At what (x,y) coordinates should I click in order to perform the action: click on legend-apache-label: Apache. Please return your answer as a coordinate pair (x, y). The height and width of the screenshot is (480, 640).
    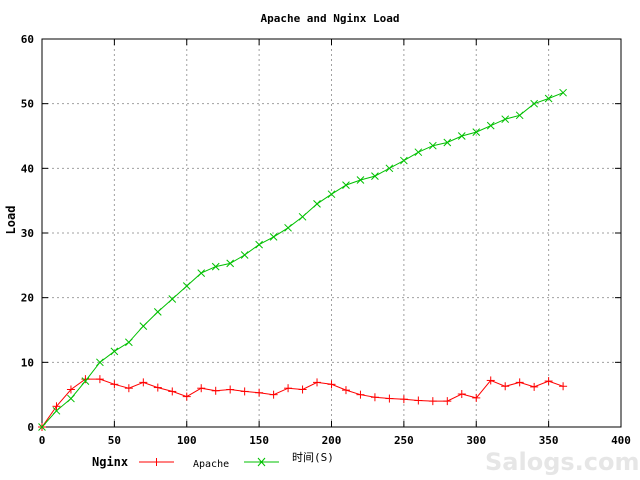
    Looking at the image, I should click on (211, 464).